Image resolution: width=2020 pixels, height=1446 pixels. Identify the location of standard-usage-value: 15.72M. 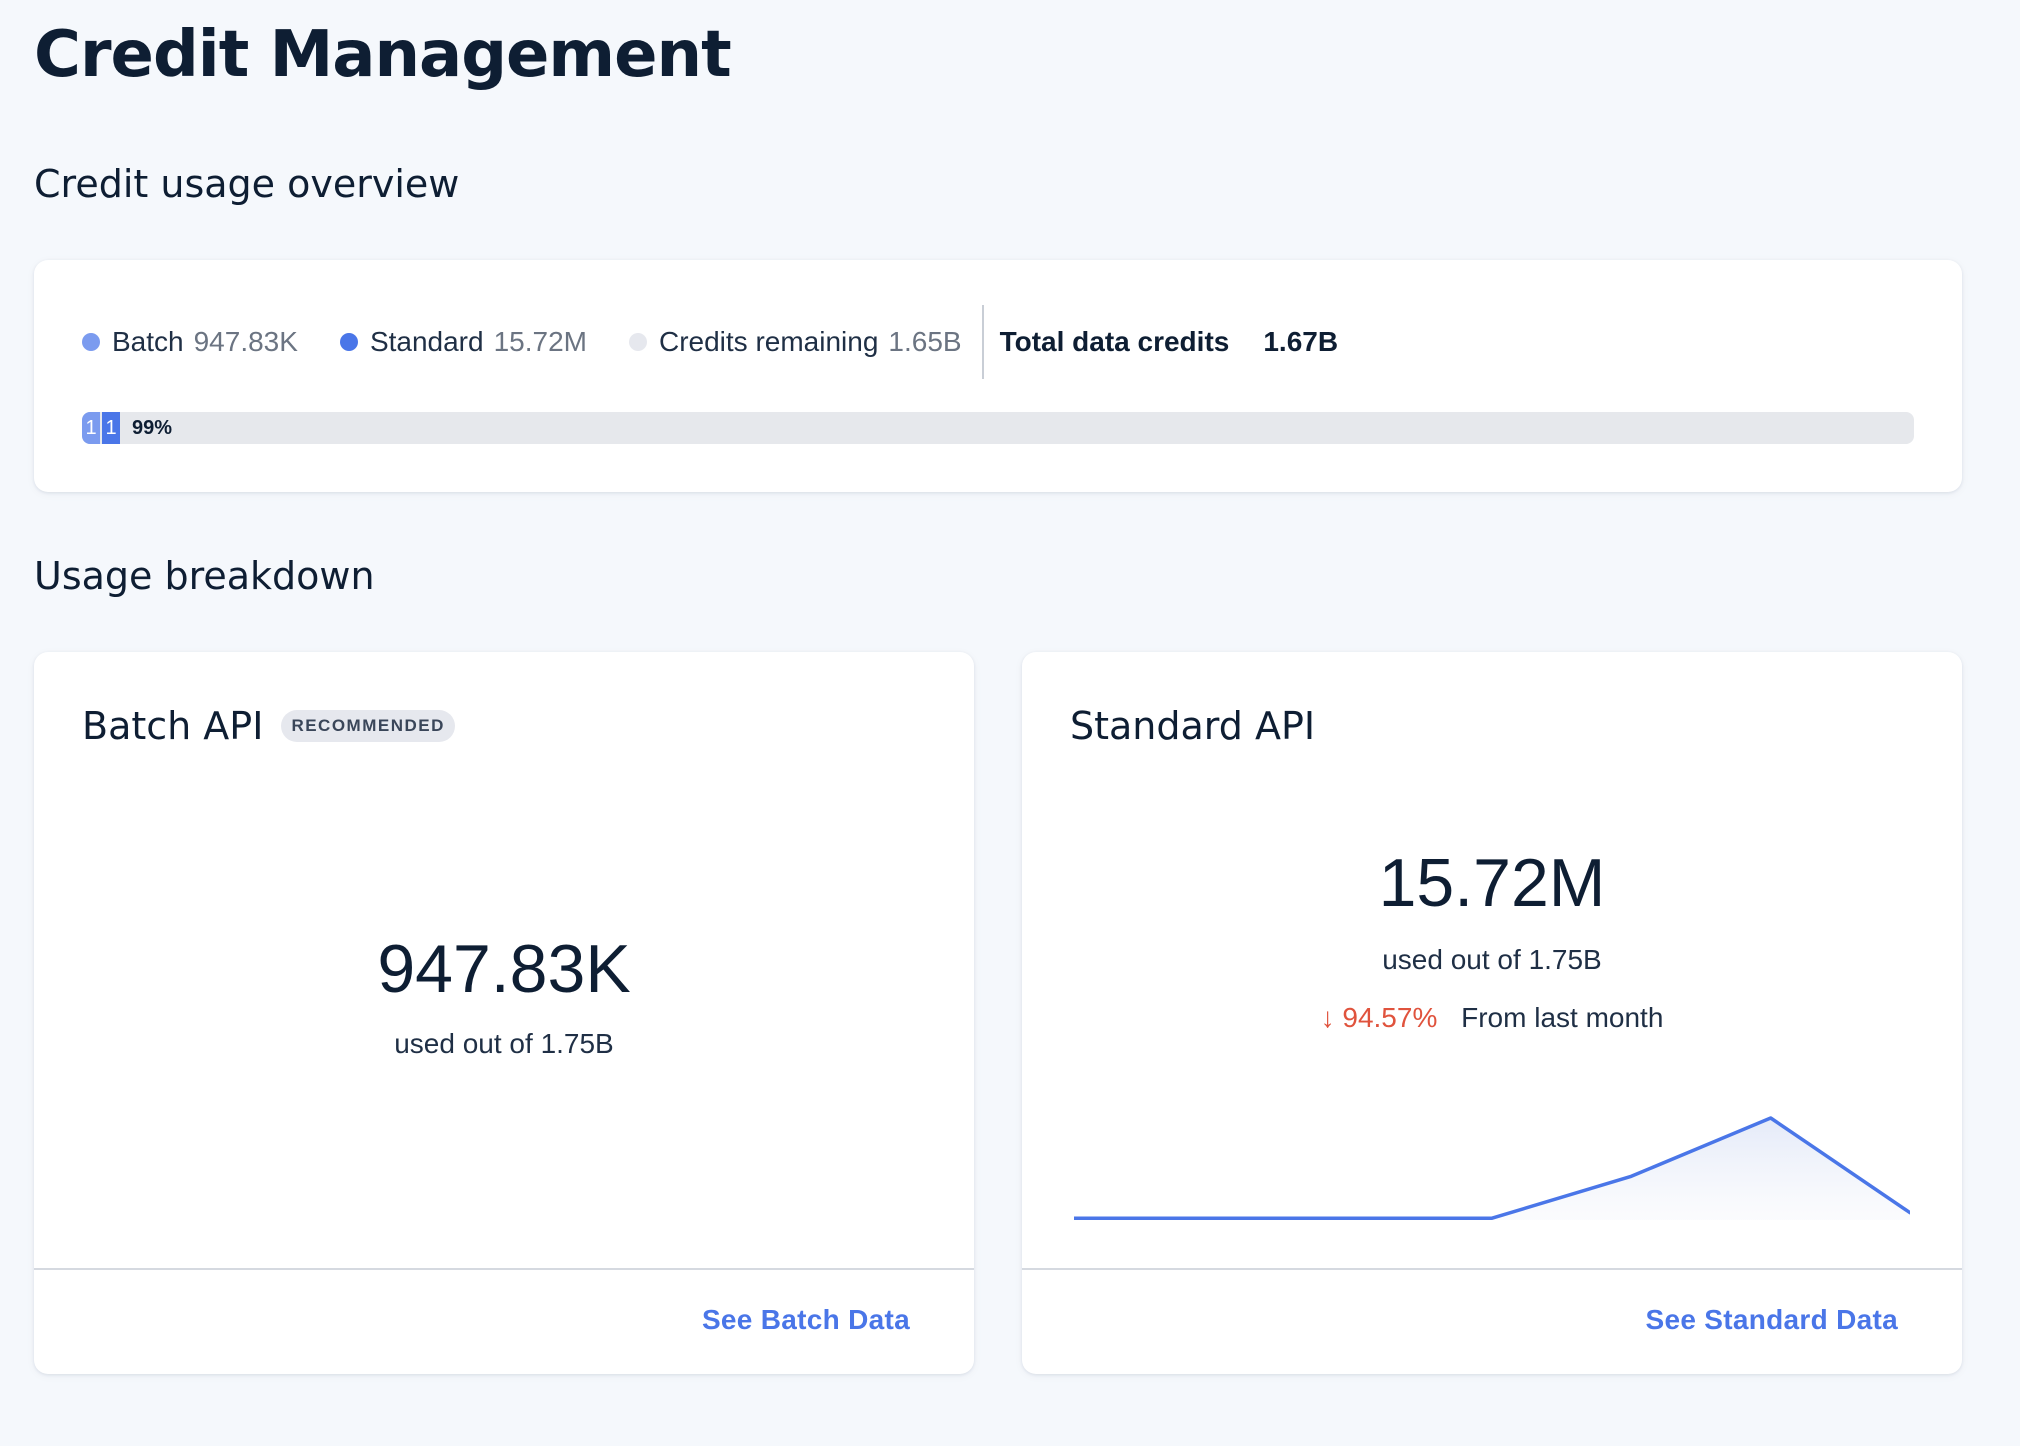
(1492, 883).